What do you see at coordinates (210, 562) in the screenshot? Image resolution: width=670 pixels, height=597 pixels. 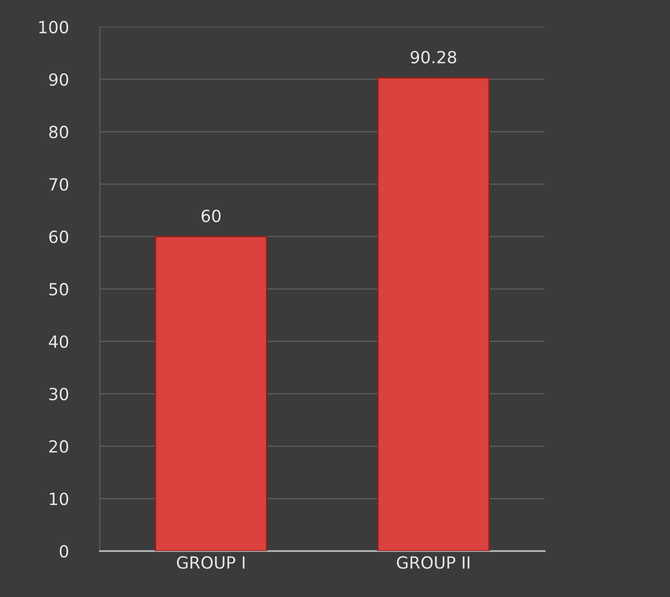 I see `x-tick-label: GROUP I` at bounding box center [210, 562].